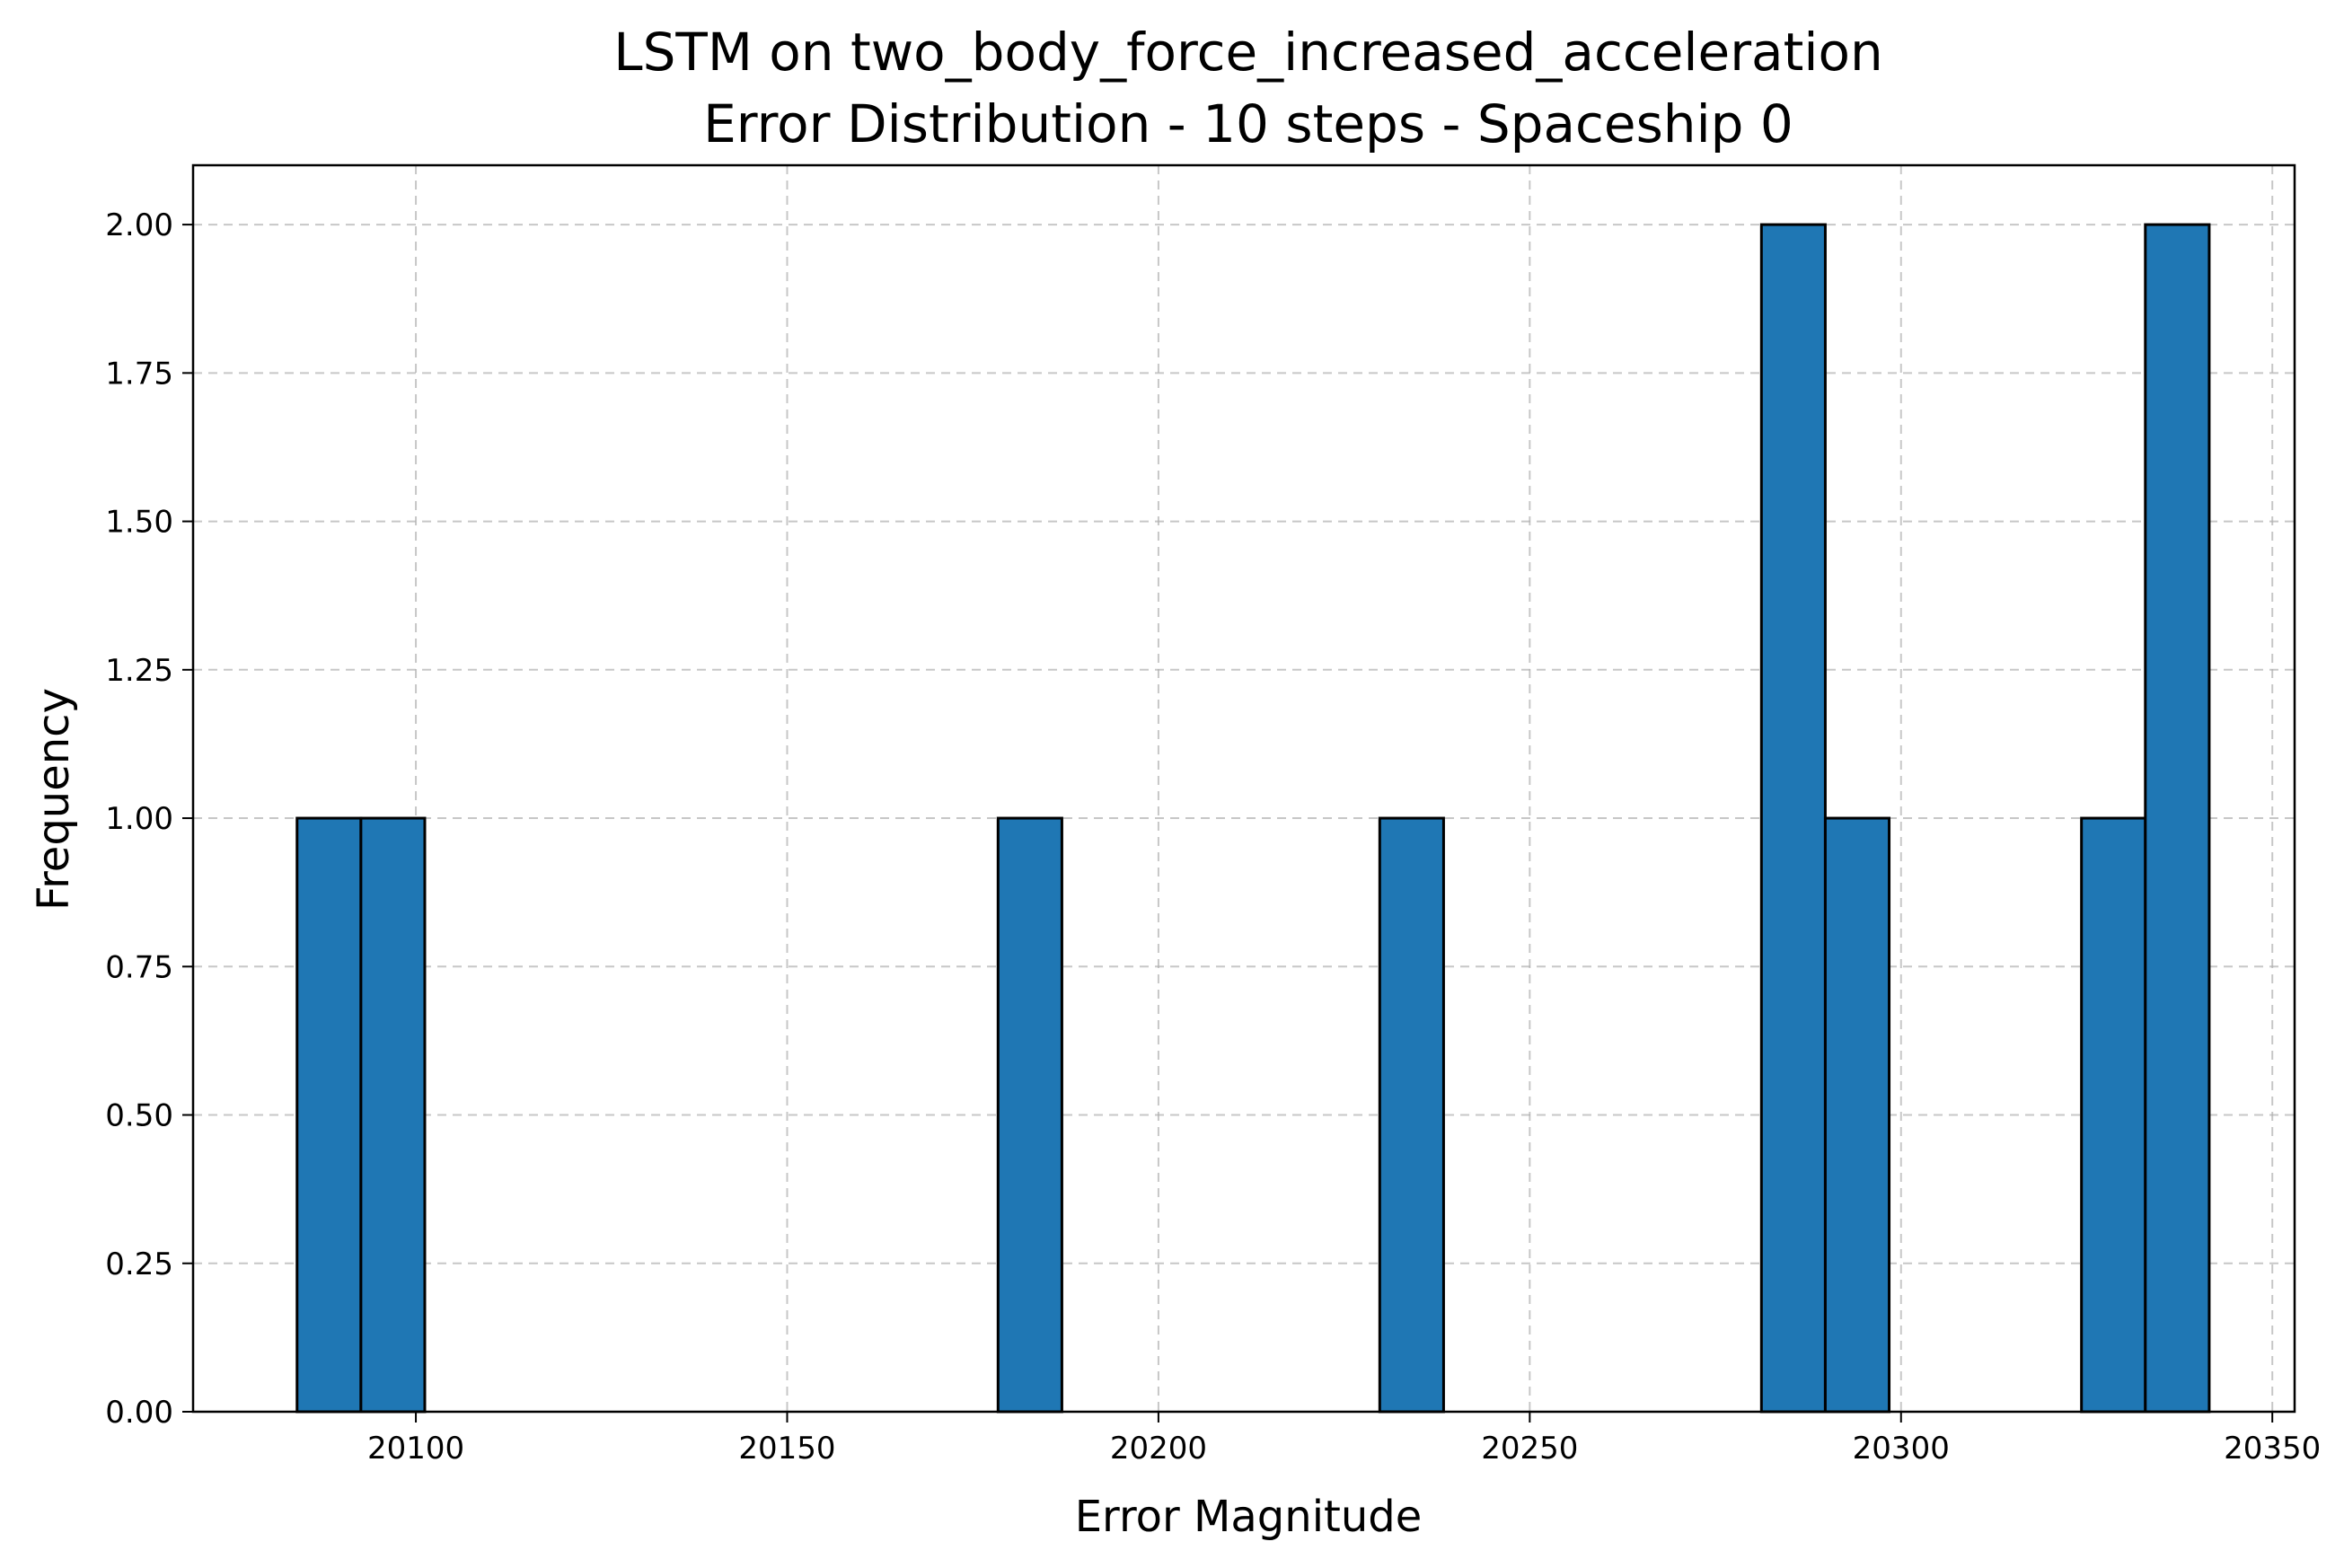  Describe the element at coordinates (139, 819) in the screenshot. I see `y-tick-label: 1.00` at that location.